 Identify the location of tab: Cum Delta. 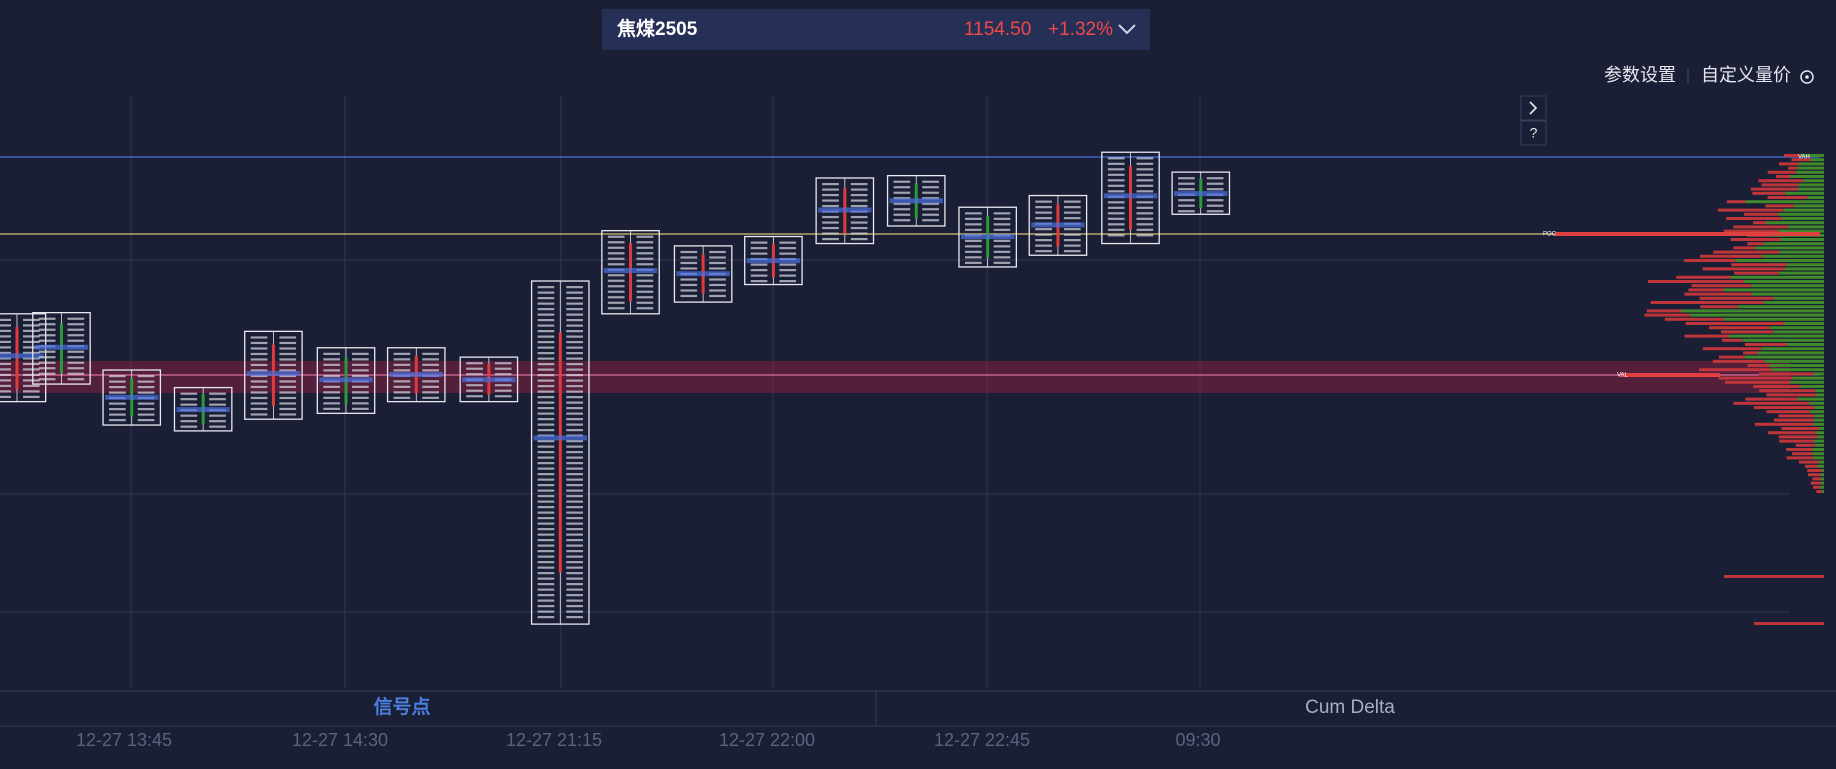
(1350, 707).